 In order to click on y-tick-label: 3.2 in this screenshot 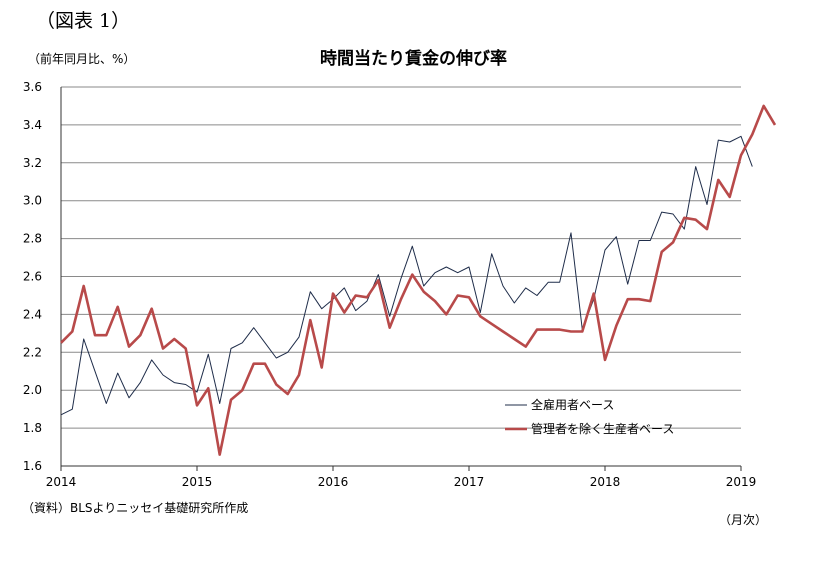, I will do `click(32, 163)`.